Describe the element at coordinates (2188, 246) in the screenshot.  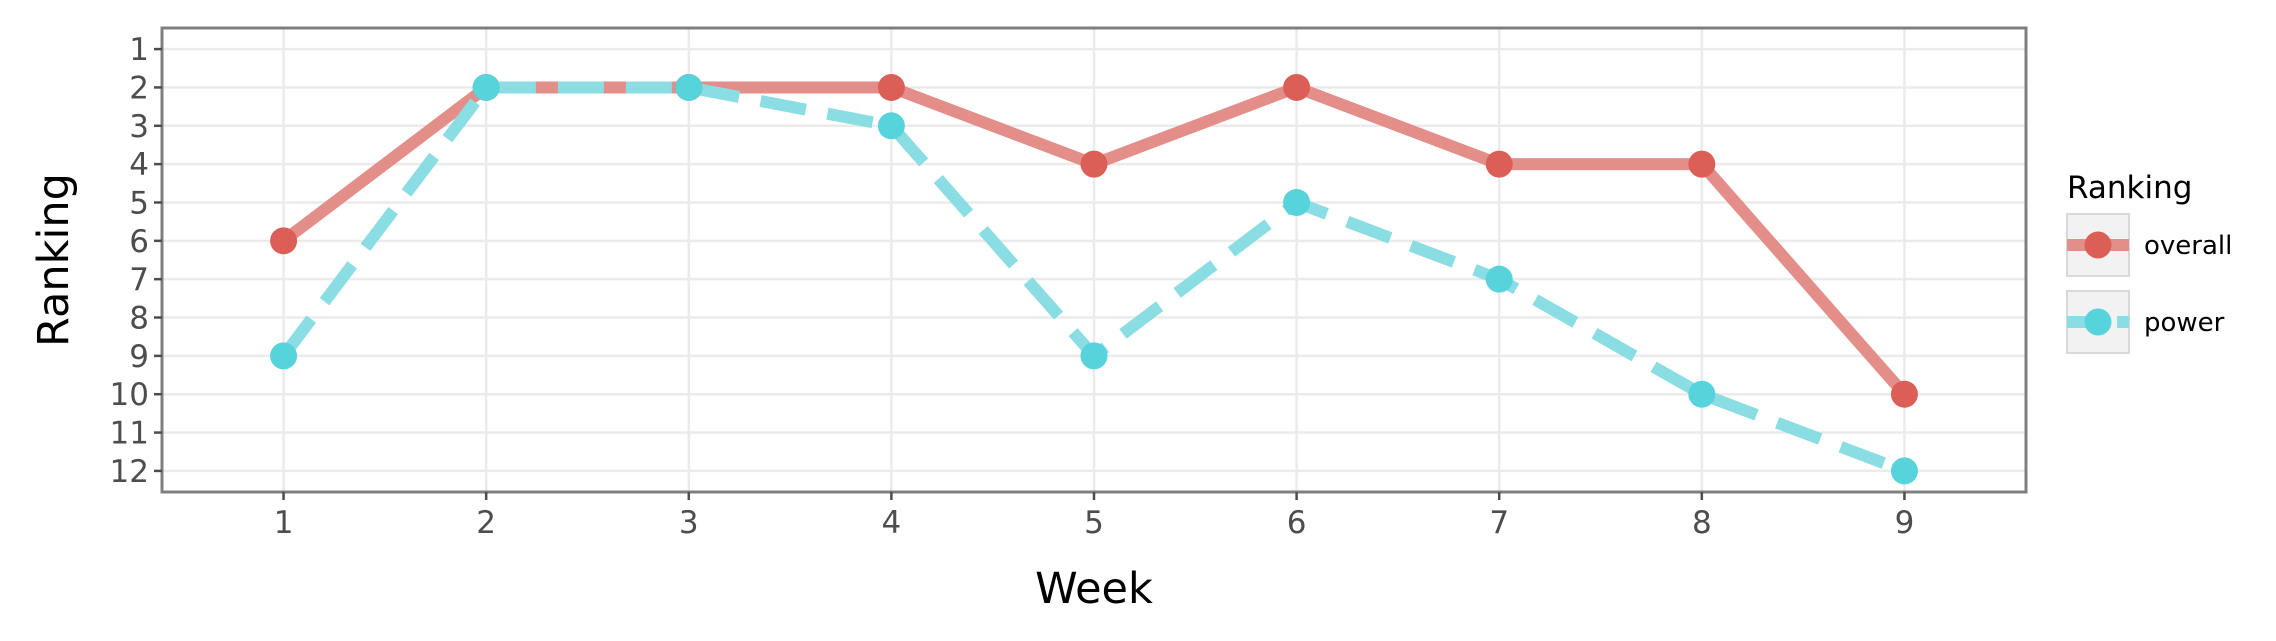
I see `legend-label: overall` at that location.